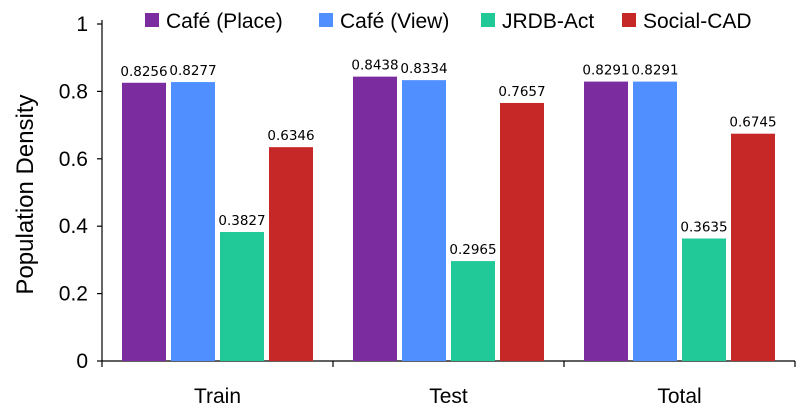 Image resolution: width=797 pixels, height=415 pixels. Describe the element at coordinates (74, 226) in the screenshot. I see `y-tick-label: 0.4` at that location.